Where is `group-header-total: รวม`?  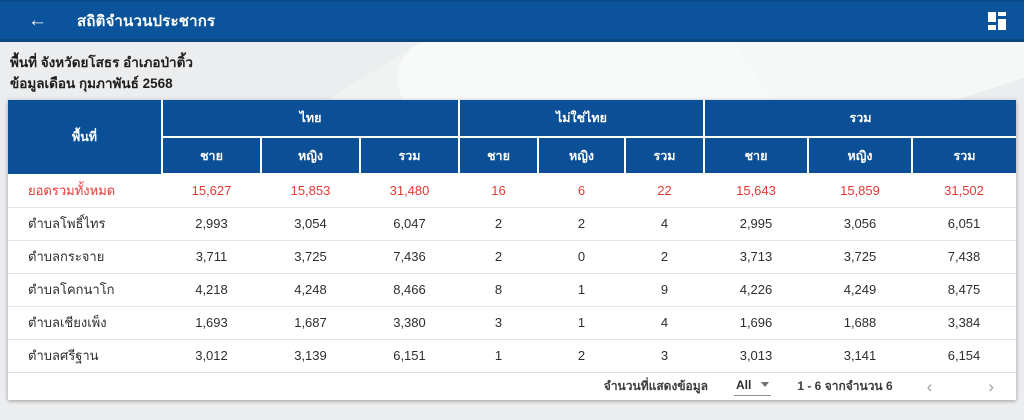 group-header-total: รวม is located at coordinates (859, 119).